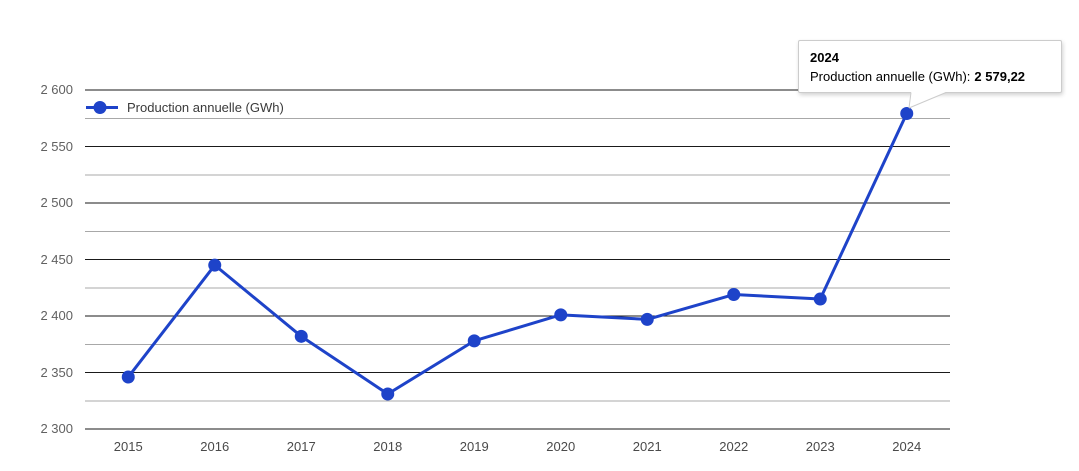 Image resolution: width=1079 pixels, height=471 pixels. I want to click on data-point-2018, so click(388, 394).